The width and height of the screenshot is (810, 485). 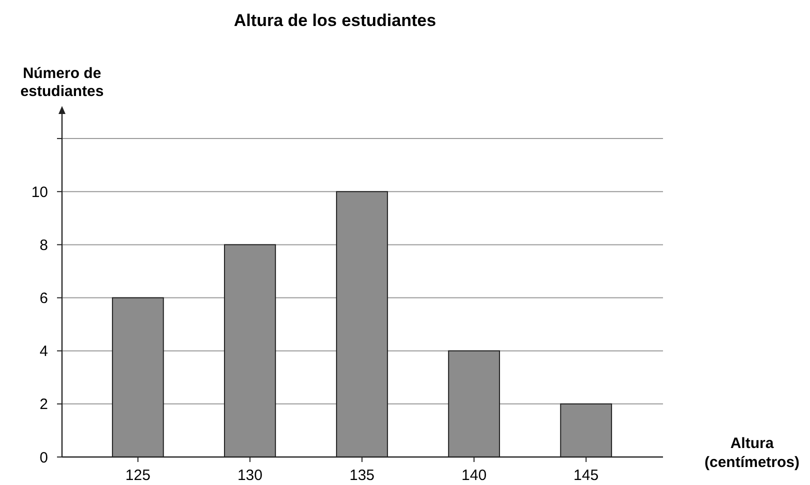 I want to click on y-tick-label: 2, so click(x=44, y=405).